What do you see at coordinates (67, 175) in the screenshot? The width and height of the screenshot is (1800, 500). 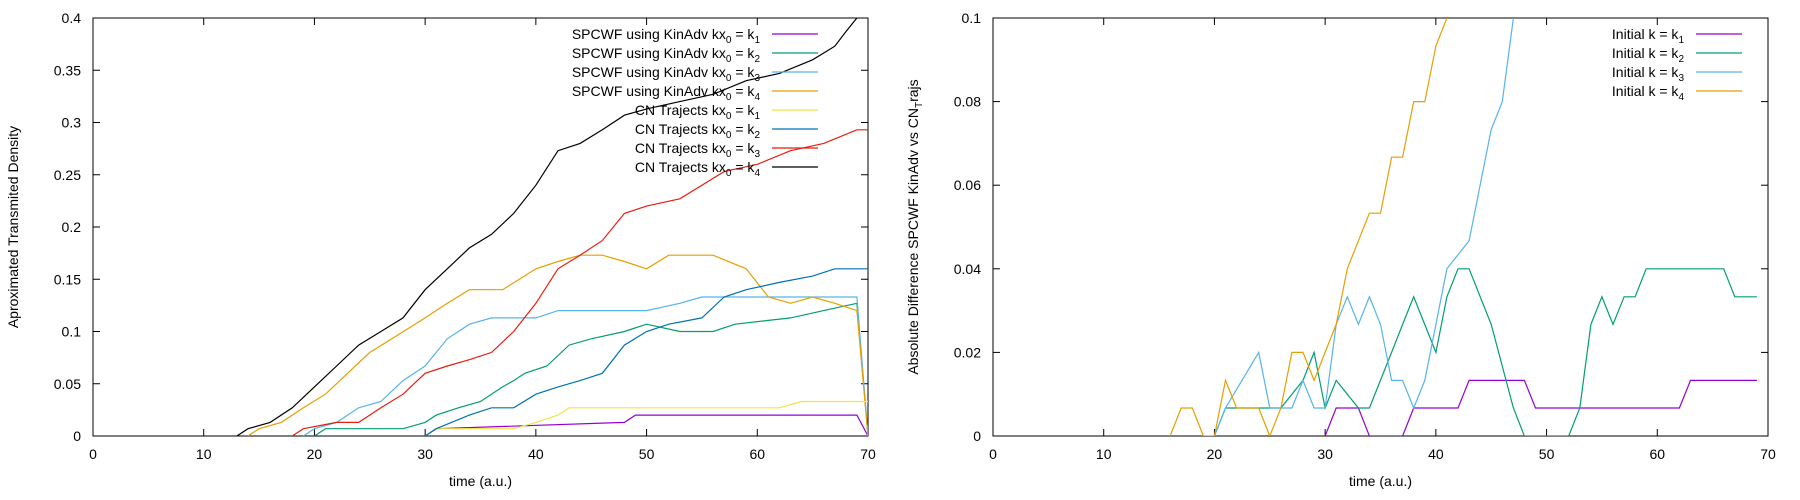 I see `y-tick-label: 0.25` at bounding box center [67, 175].